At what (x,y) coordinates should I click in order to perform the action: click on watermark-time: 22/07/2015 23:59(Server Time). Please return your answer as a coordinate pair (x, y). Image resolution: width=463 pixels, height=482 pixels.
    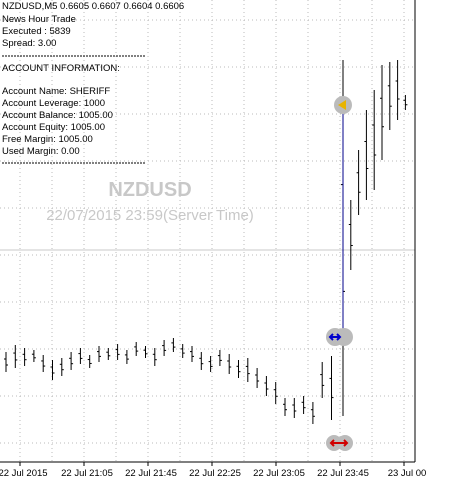
    Looking at the image, I should click on (150, 215).